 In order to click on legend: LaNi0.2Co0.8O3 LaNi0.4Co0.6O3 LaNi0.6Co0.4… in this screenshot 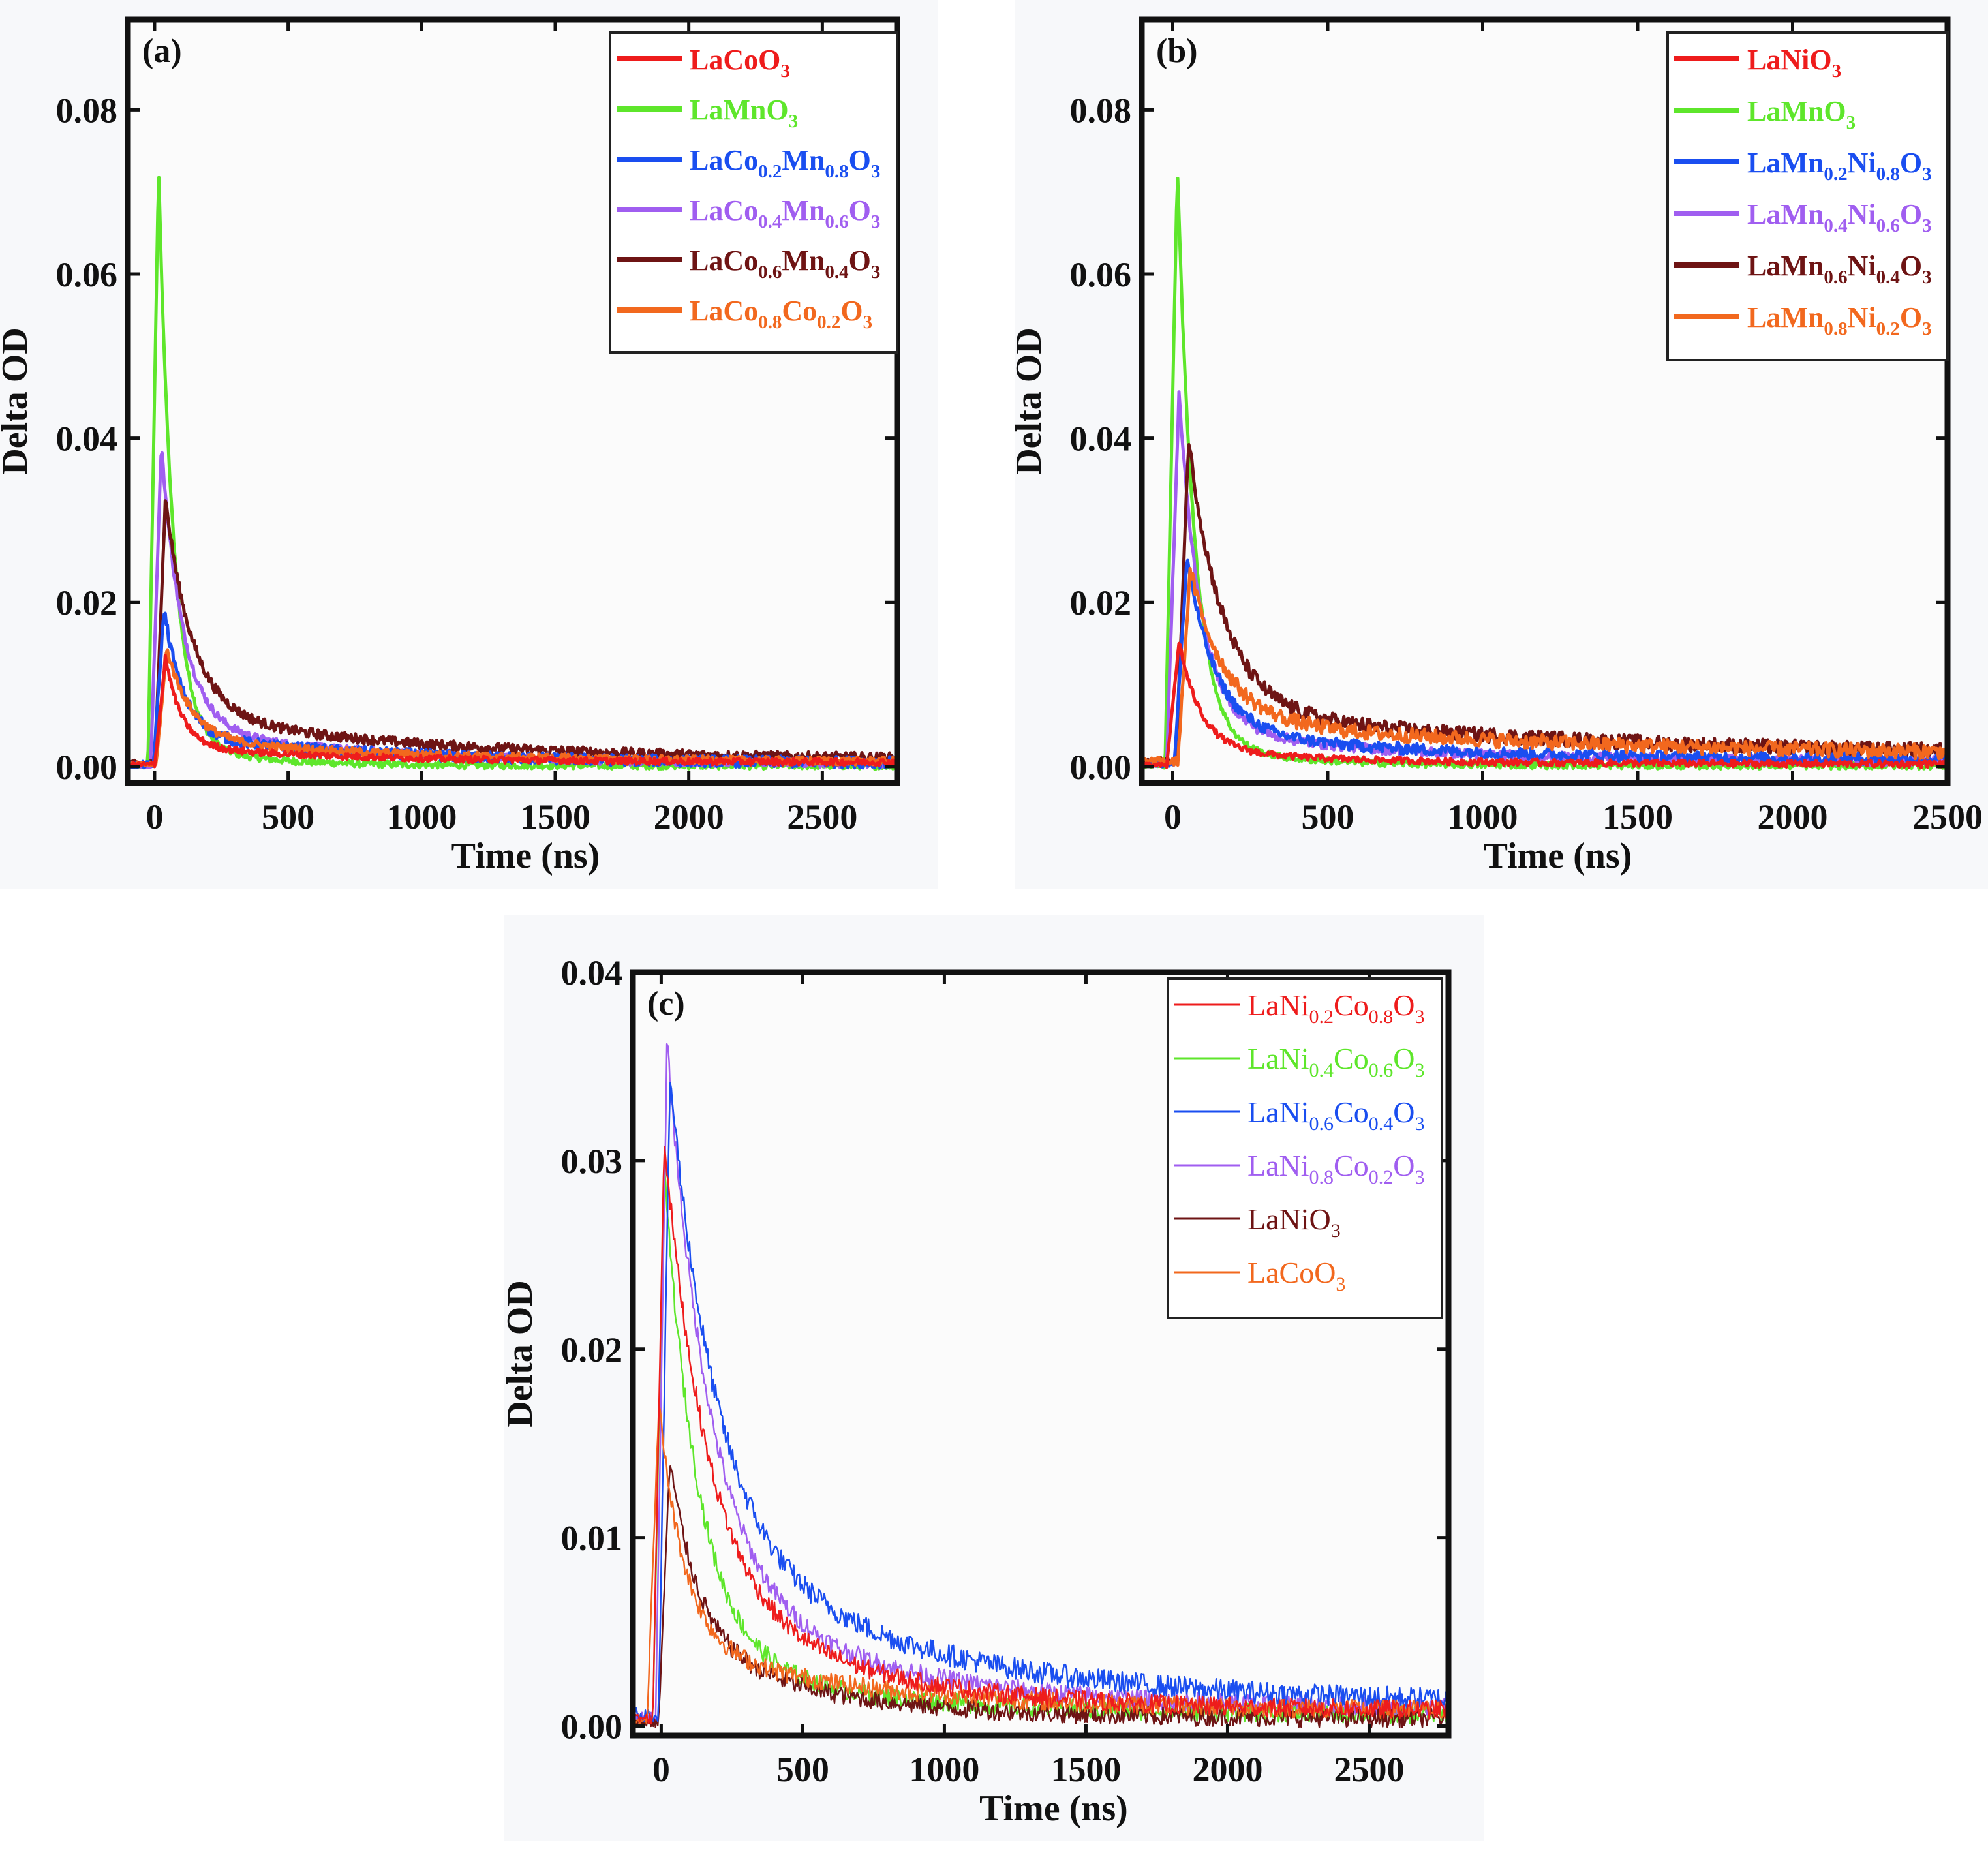, I will do `click(1305, 1148)`.